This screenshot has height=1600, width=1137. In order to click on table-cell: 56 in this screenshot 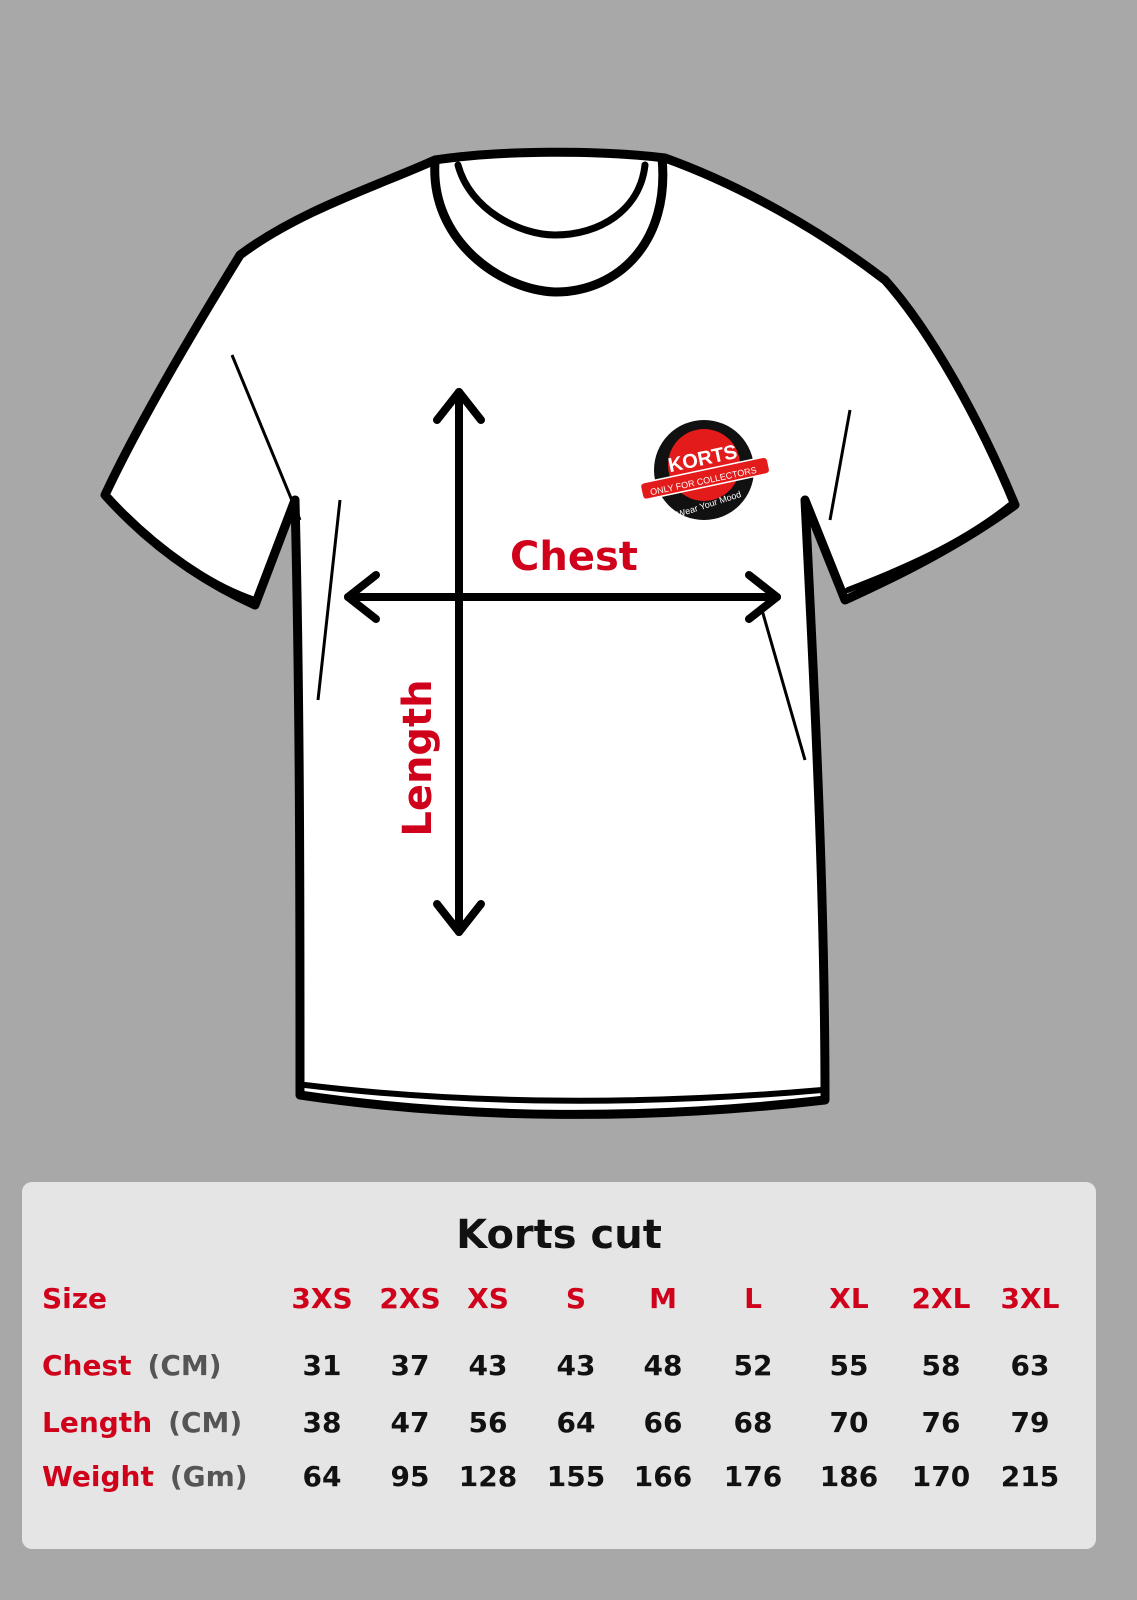, I will do `click(488, 1422)`.